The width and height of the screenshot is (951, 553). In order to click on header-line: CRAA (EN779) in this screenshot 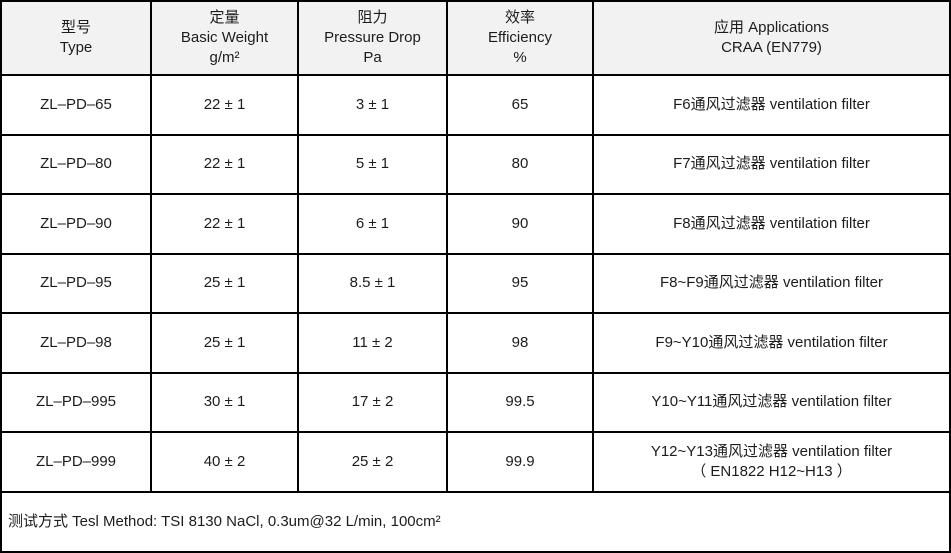, I will do `click(771, 47)`.